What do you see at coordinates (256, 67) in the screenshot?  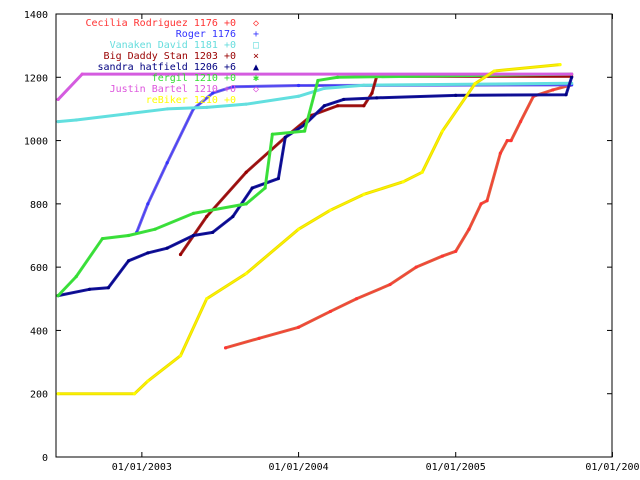 I see `legend-marker-icon: ▲` at bounding box center [256, 67].